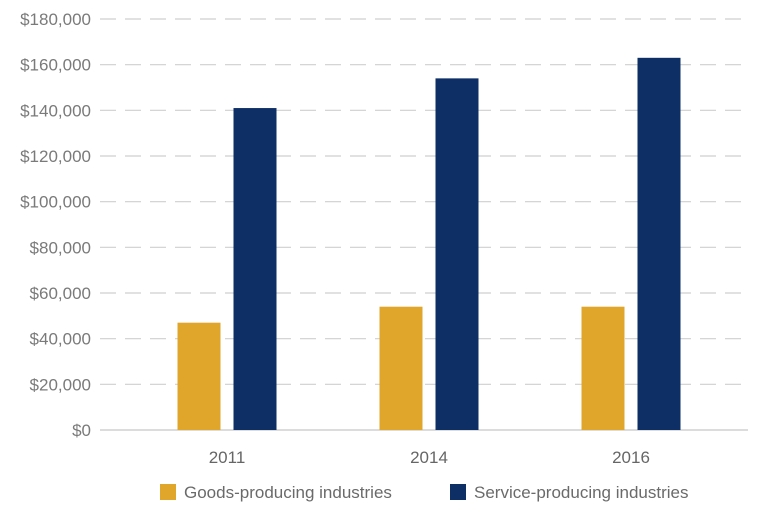  I want to click on y-tick-label: $80,000, so click(60, 247).